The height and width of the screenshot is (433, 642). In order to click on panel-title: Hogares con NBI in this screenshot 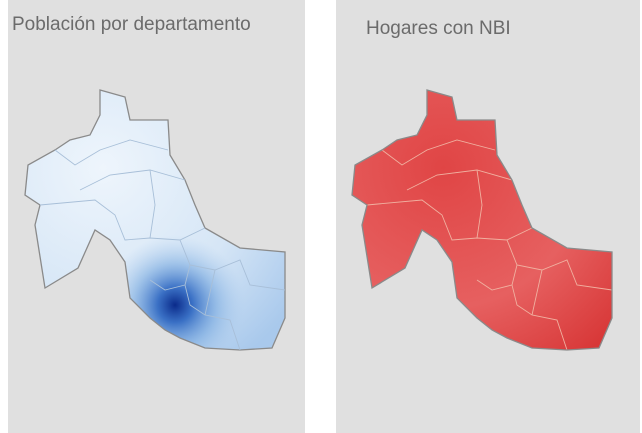, I will do `click(438, 28)`.